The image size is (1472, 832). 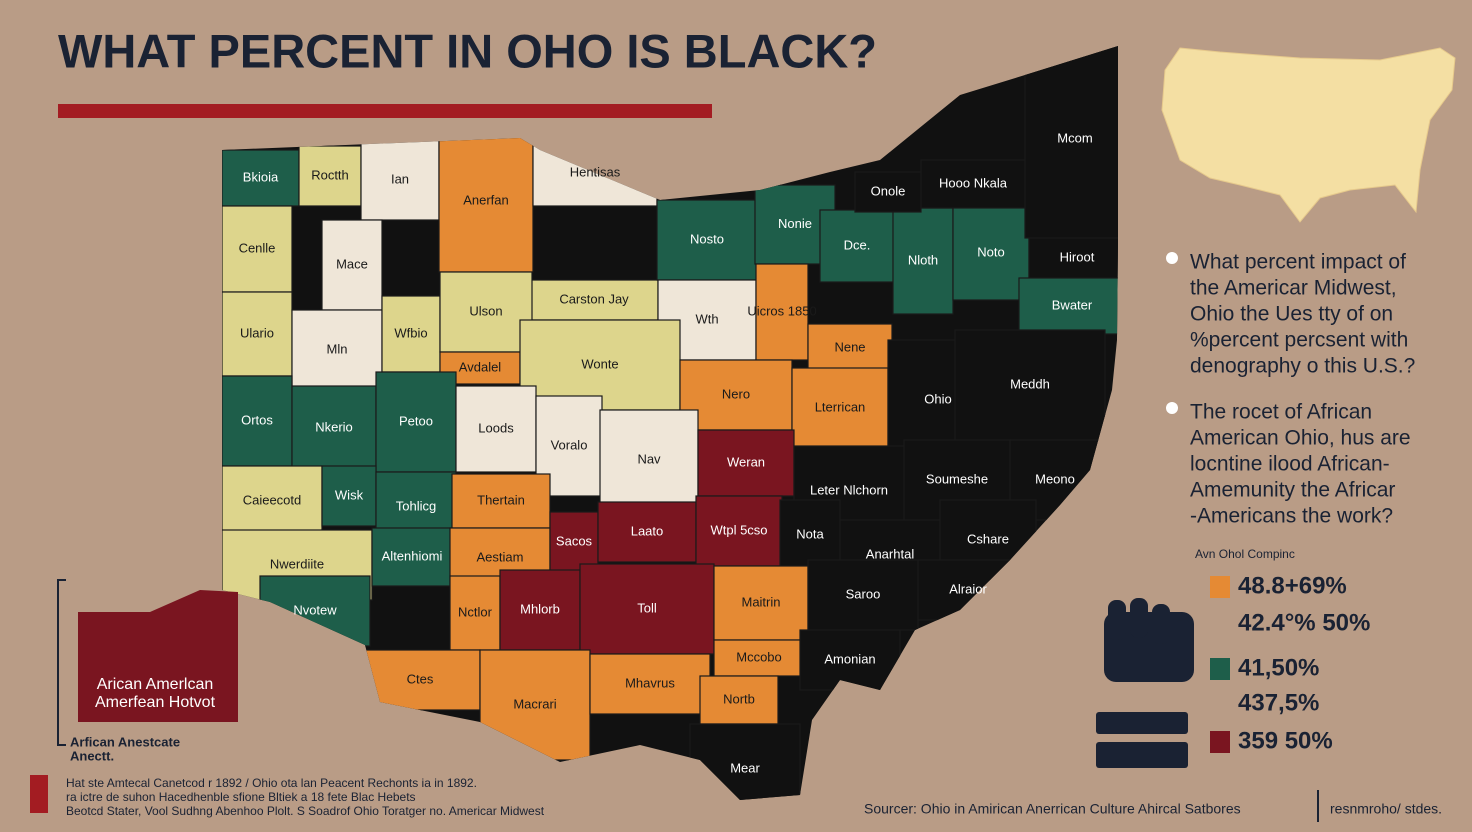 I want to click on county-label: Caieecotd, so click(x=272, y=499).